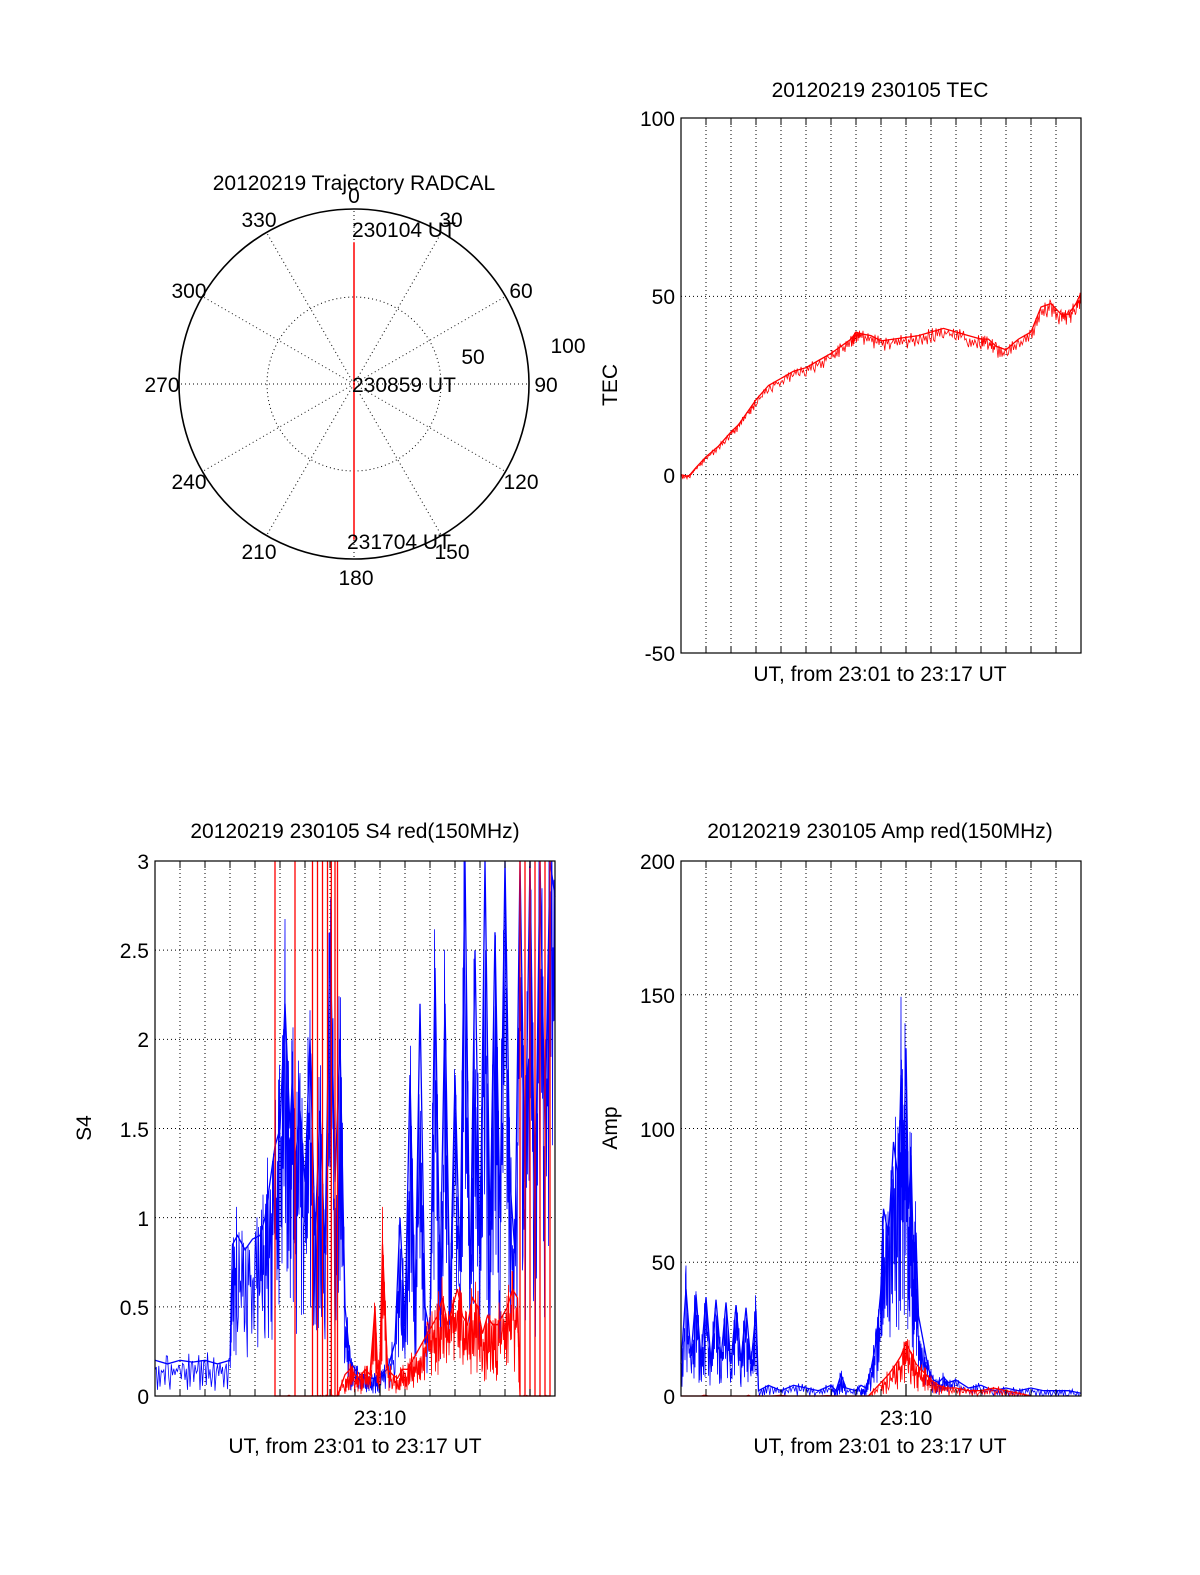  Describe the element at coordinates (660, 654) in the screenshot. I see `tec-ytick-neg50: -50` at that location.